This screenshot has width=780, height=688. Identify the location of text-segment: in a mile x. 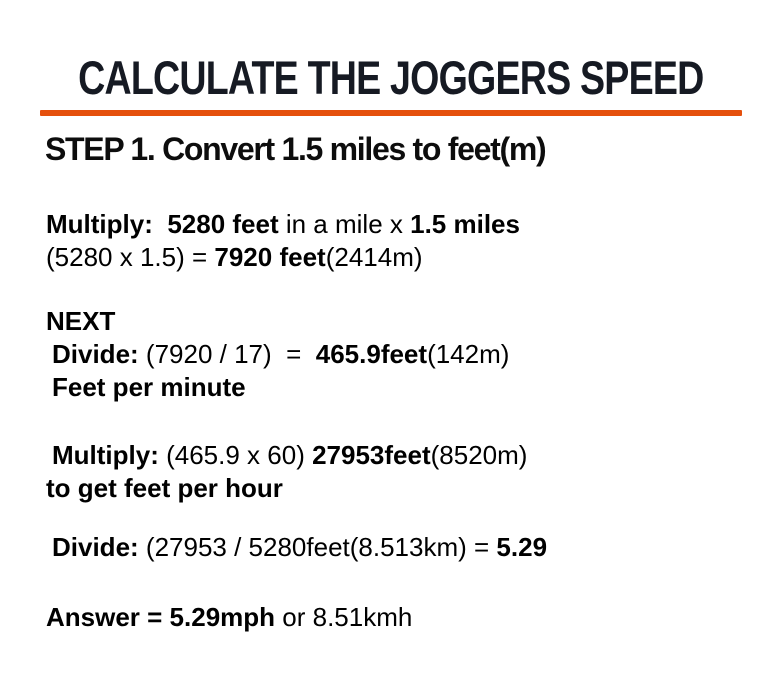
(344, 224).